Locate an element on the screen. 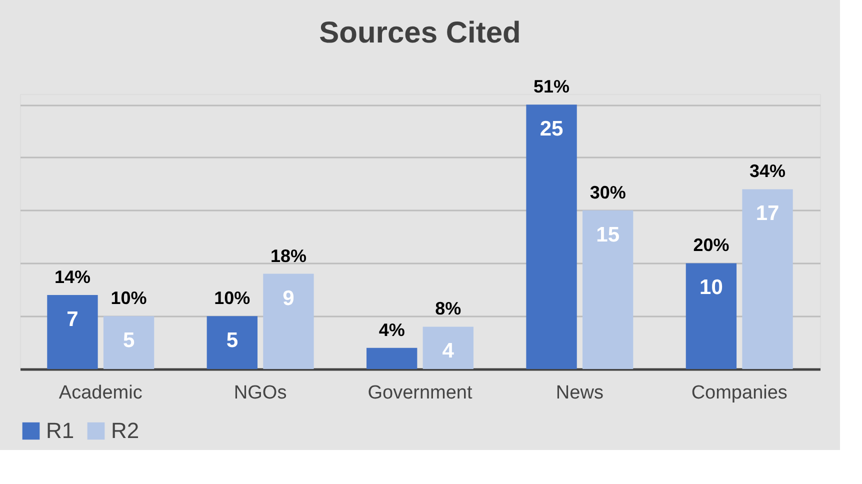 The image size is (862, 484). annotation: 20% is located at coordinates (711, 245).